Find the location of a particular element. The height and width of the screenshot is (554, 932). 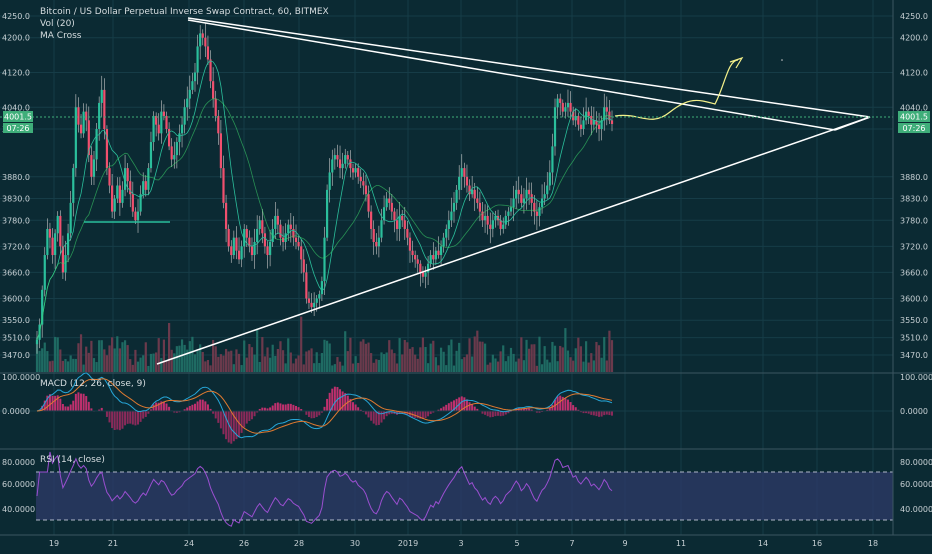

svg-text: 4001.5 is located at coordinates (18, 117).